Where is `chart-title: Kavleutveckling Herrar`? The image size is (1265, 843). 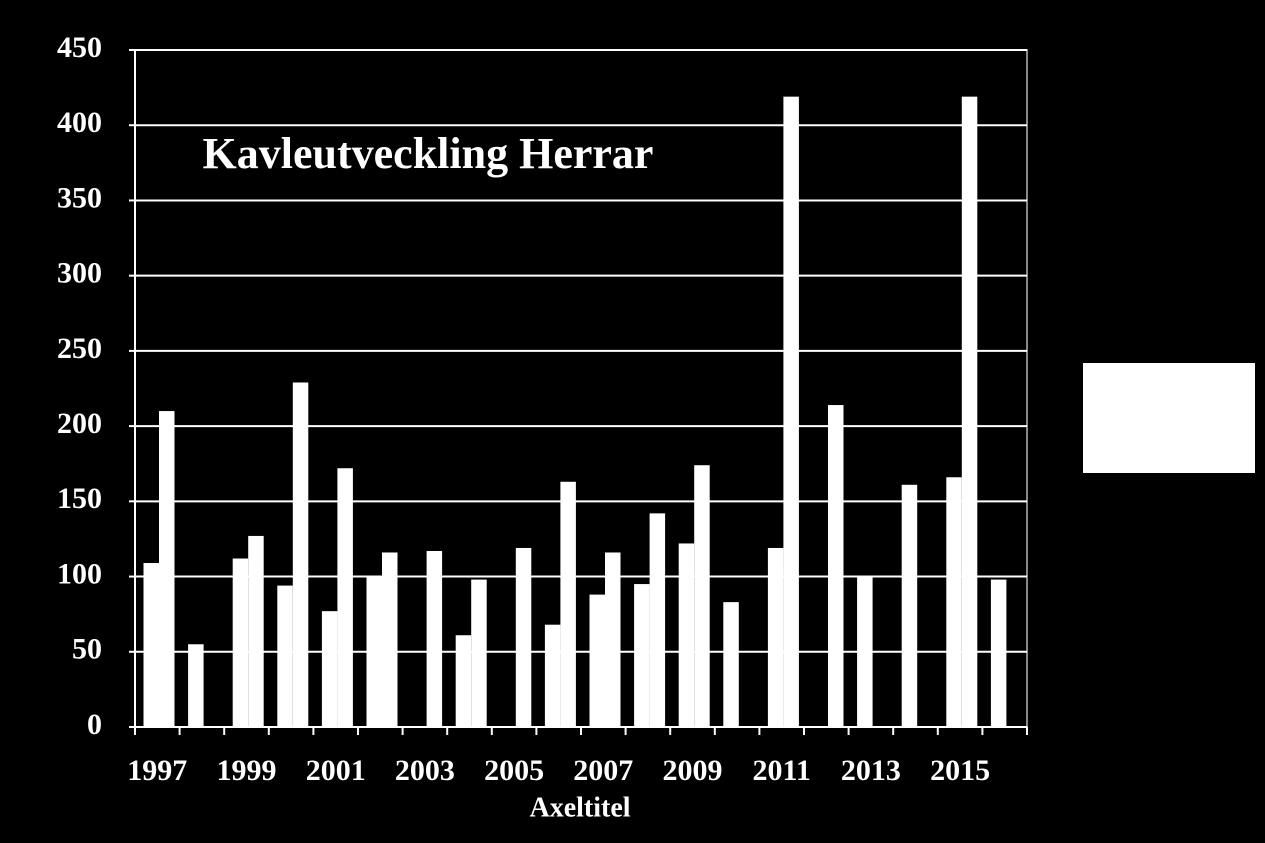
chart-title: Kavleutveckling Herrar is located at coordinates (428, 153).